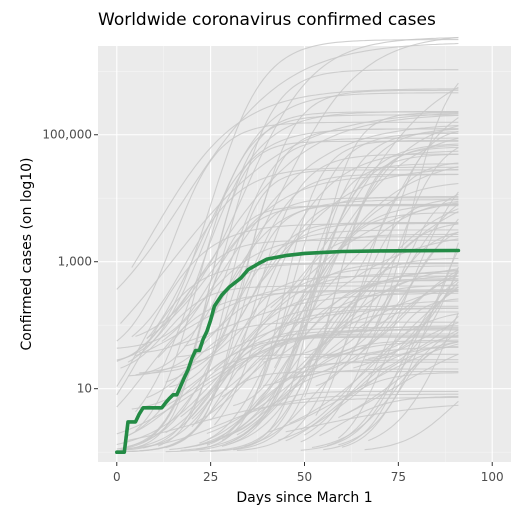 The image size is (530, 519). I want to click on y-axis-ticks: 10 1,000 100,000, so click(70, 262).